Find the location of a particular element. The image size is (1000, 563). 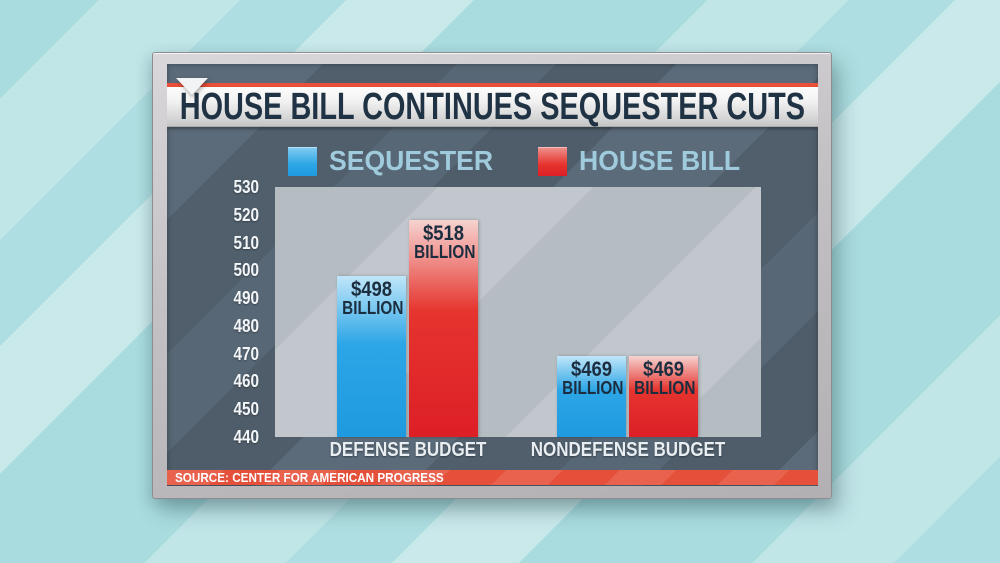

y-tick-label: 530 is located at coordinates (246, 187).